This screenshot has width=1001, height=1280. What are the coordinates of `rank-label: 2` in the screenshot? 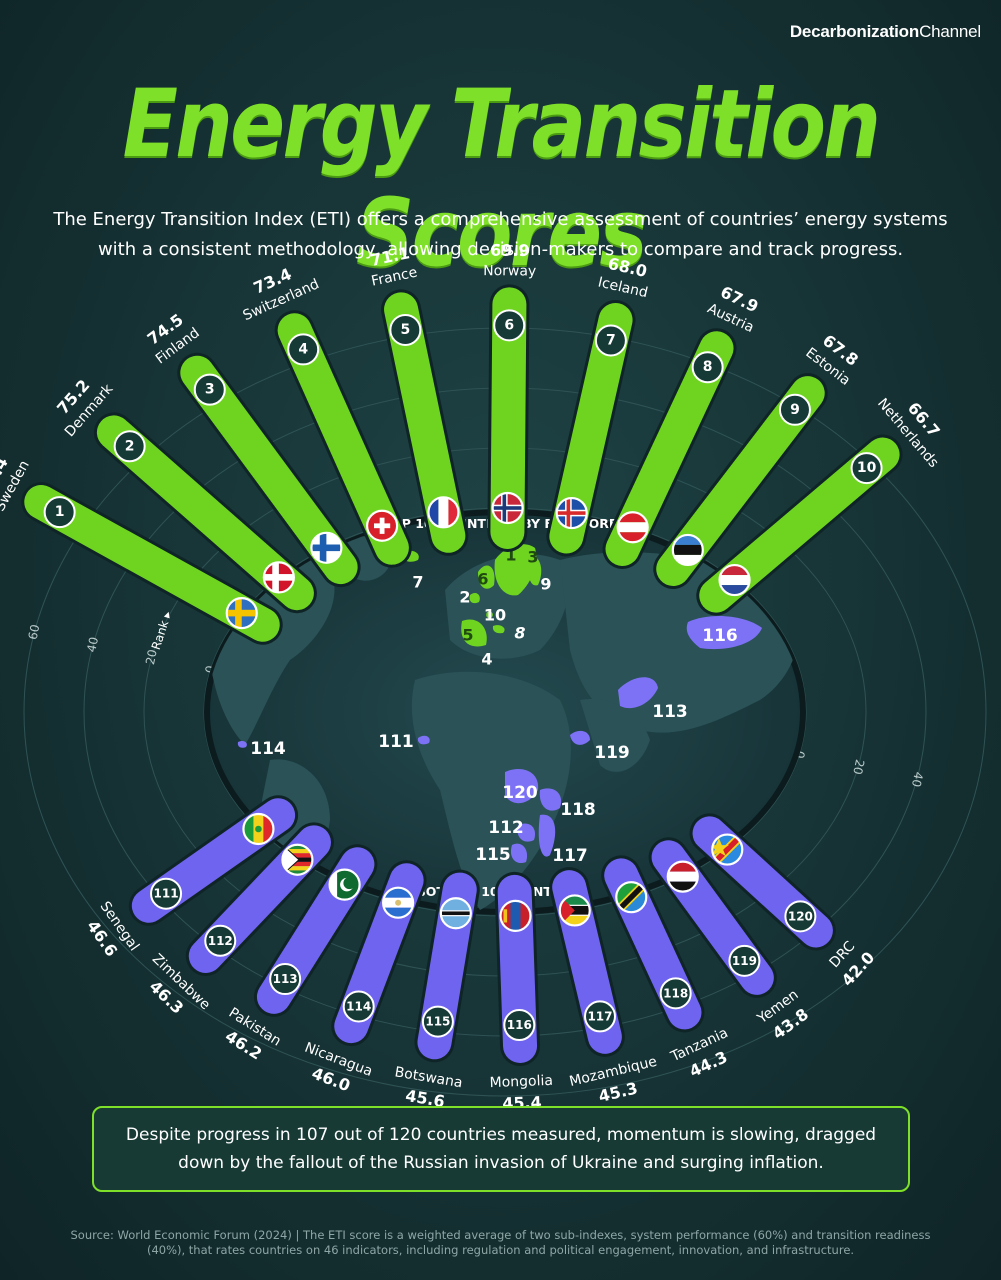 It's located at (130, 446).